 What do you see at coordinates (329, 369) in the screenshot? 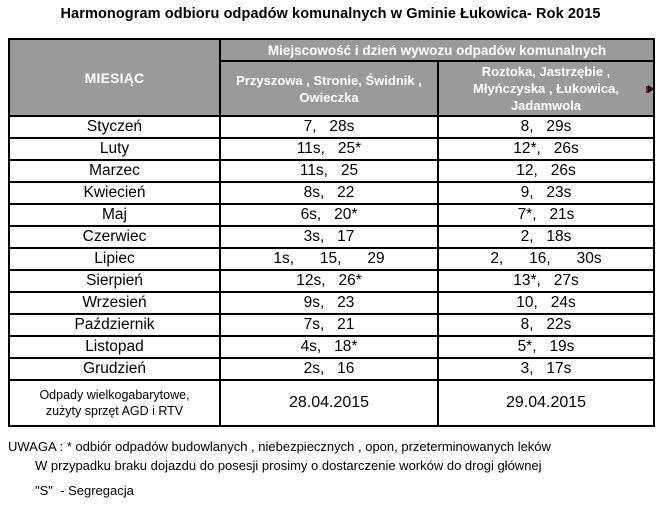
I see `zone1-dates-cell: 2s, 16` at bounding box center [329, 369].